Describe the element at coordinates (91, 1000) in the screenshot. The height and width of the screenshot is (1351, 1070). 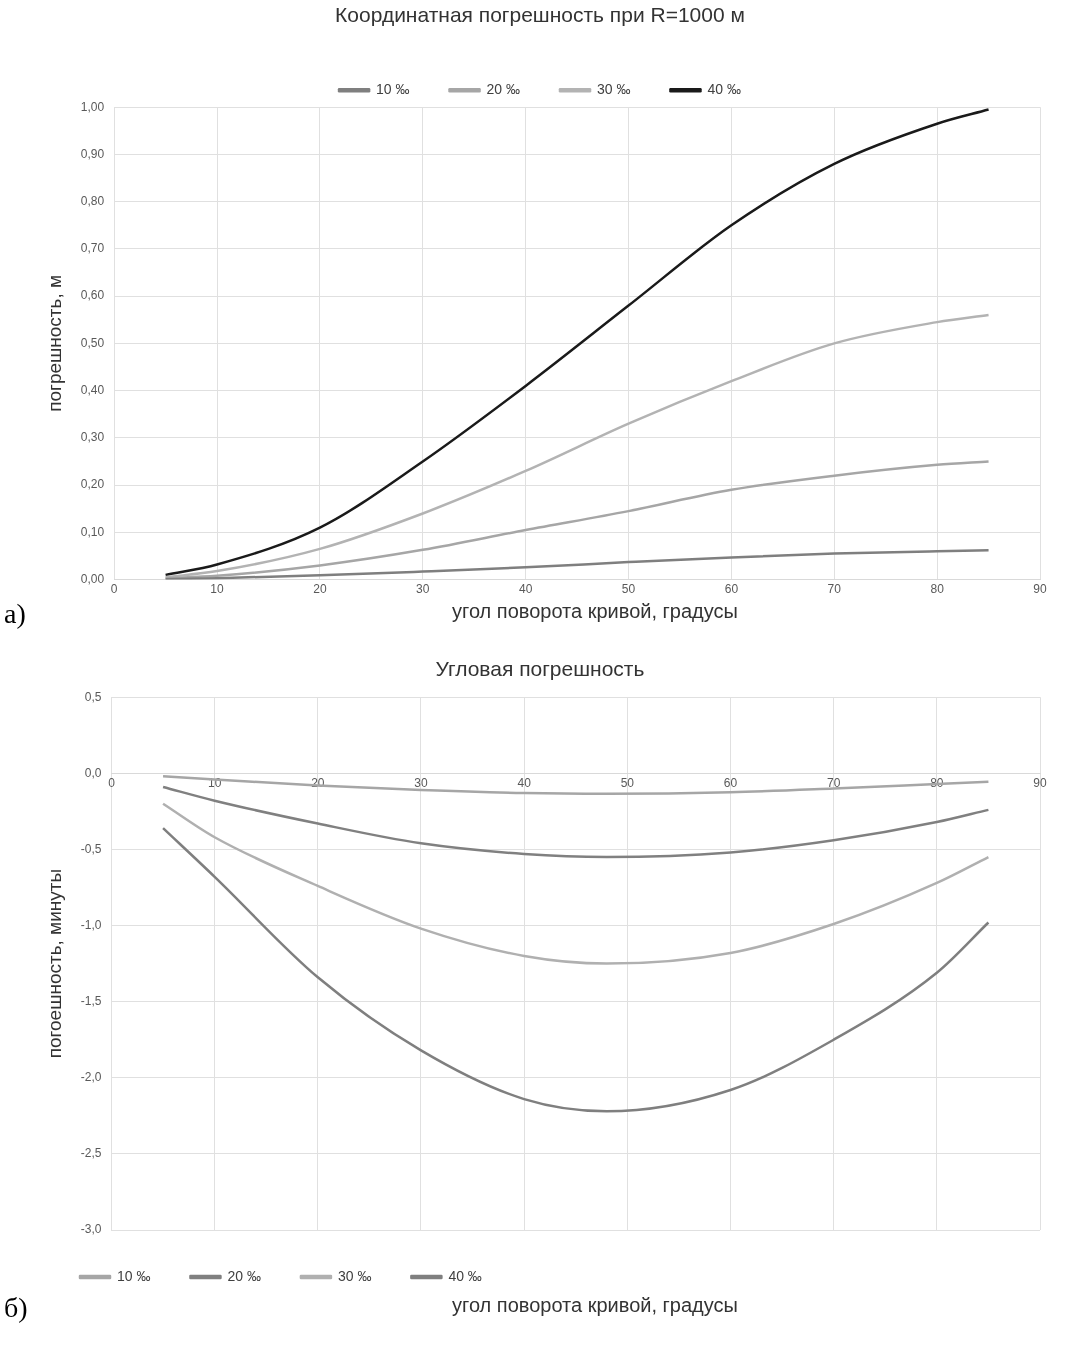
I see `y-tick-label: -1,5` at that location.